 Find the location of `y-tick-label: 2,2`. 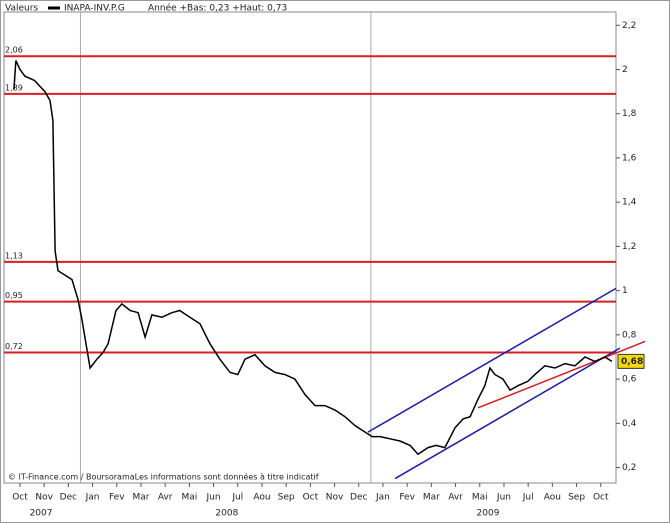

y-tick-label: 2,2 is located at coordinates (629, 26).